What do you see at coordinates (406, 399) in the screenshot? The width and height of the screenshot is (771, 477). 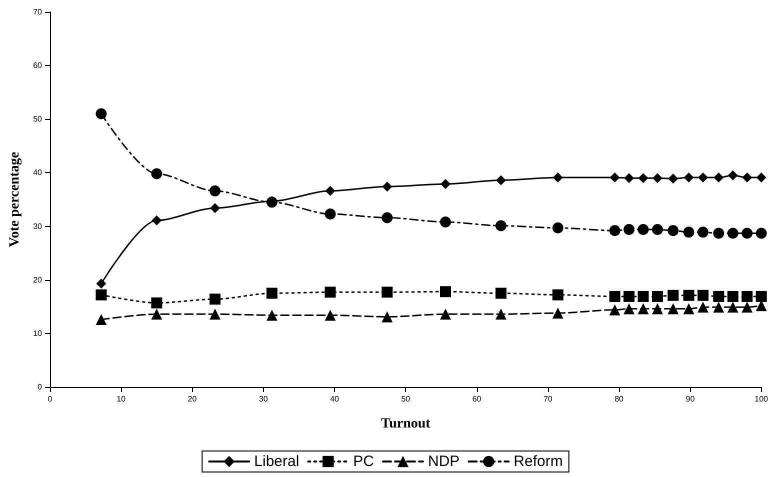 I see `x-tick-label: 50` at bounding box center [406, 399].